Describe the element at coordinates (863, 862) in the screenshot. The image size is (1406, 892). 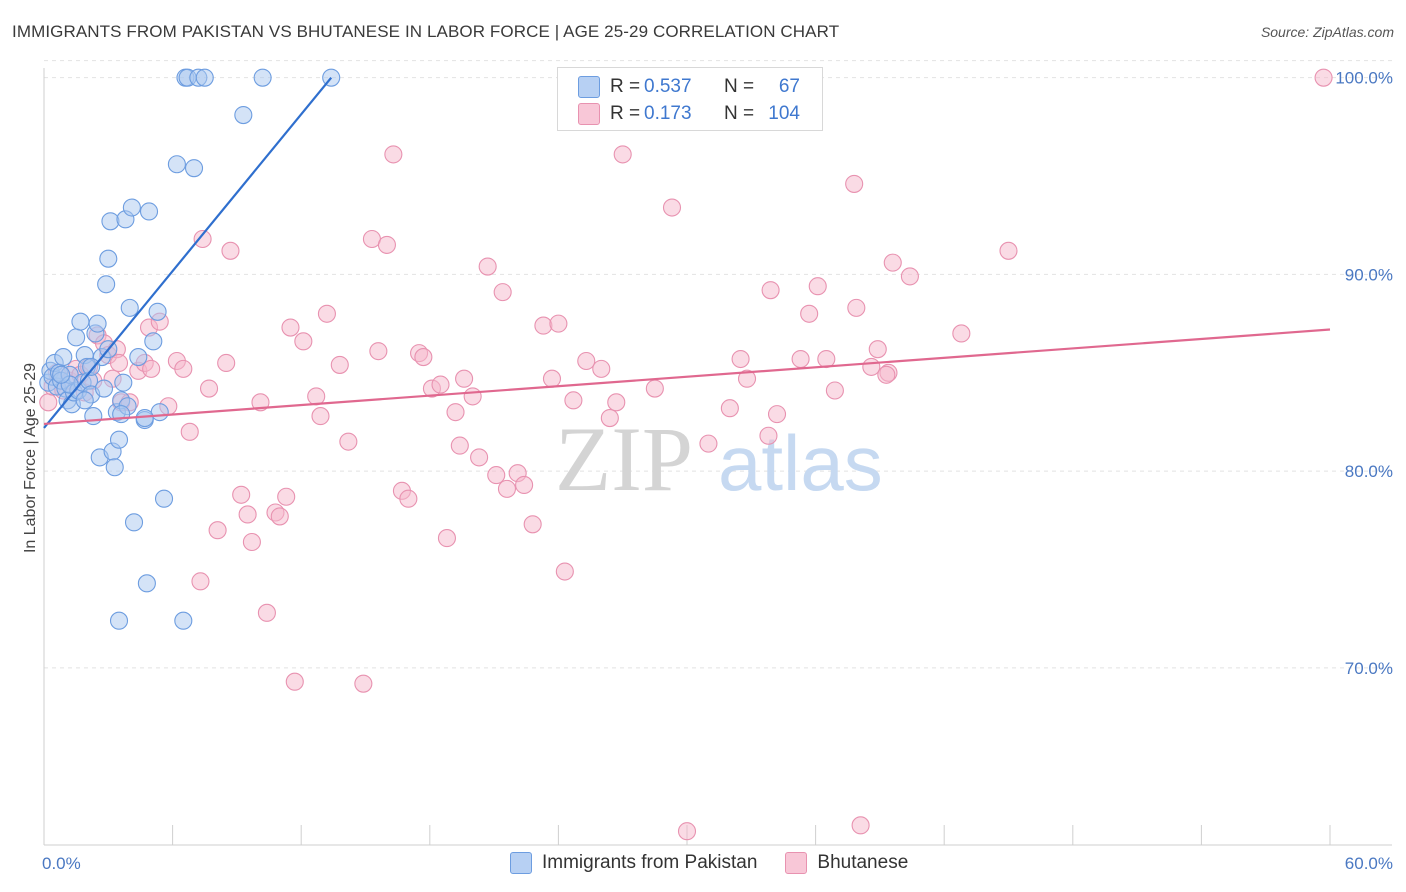
I see `legend-label-bhutanese: Bhutanese` at that location.